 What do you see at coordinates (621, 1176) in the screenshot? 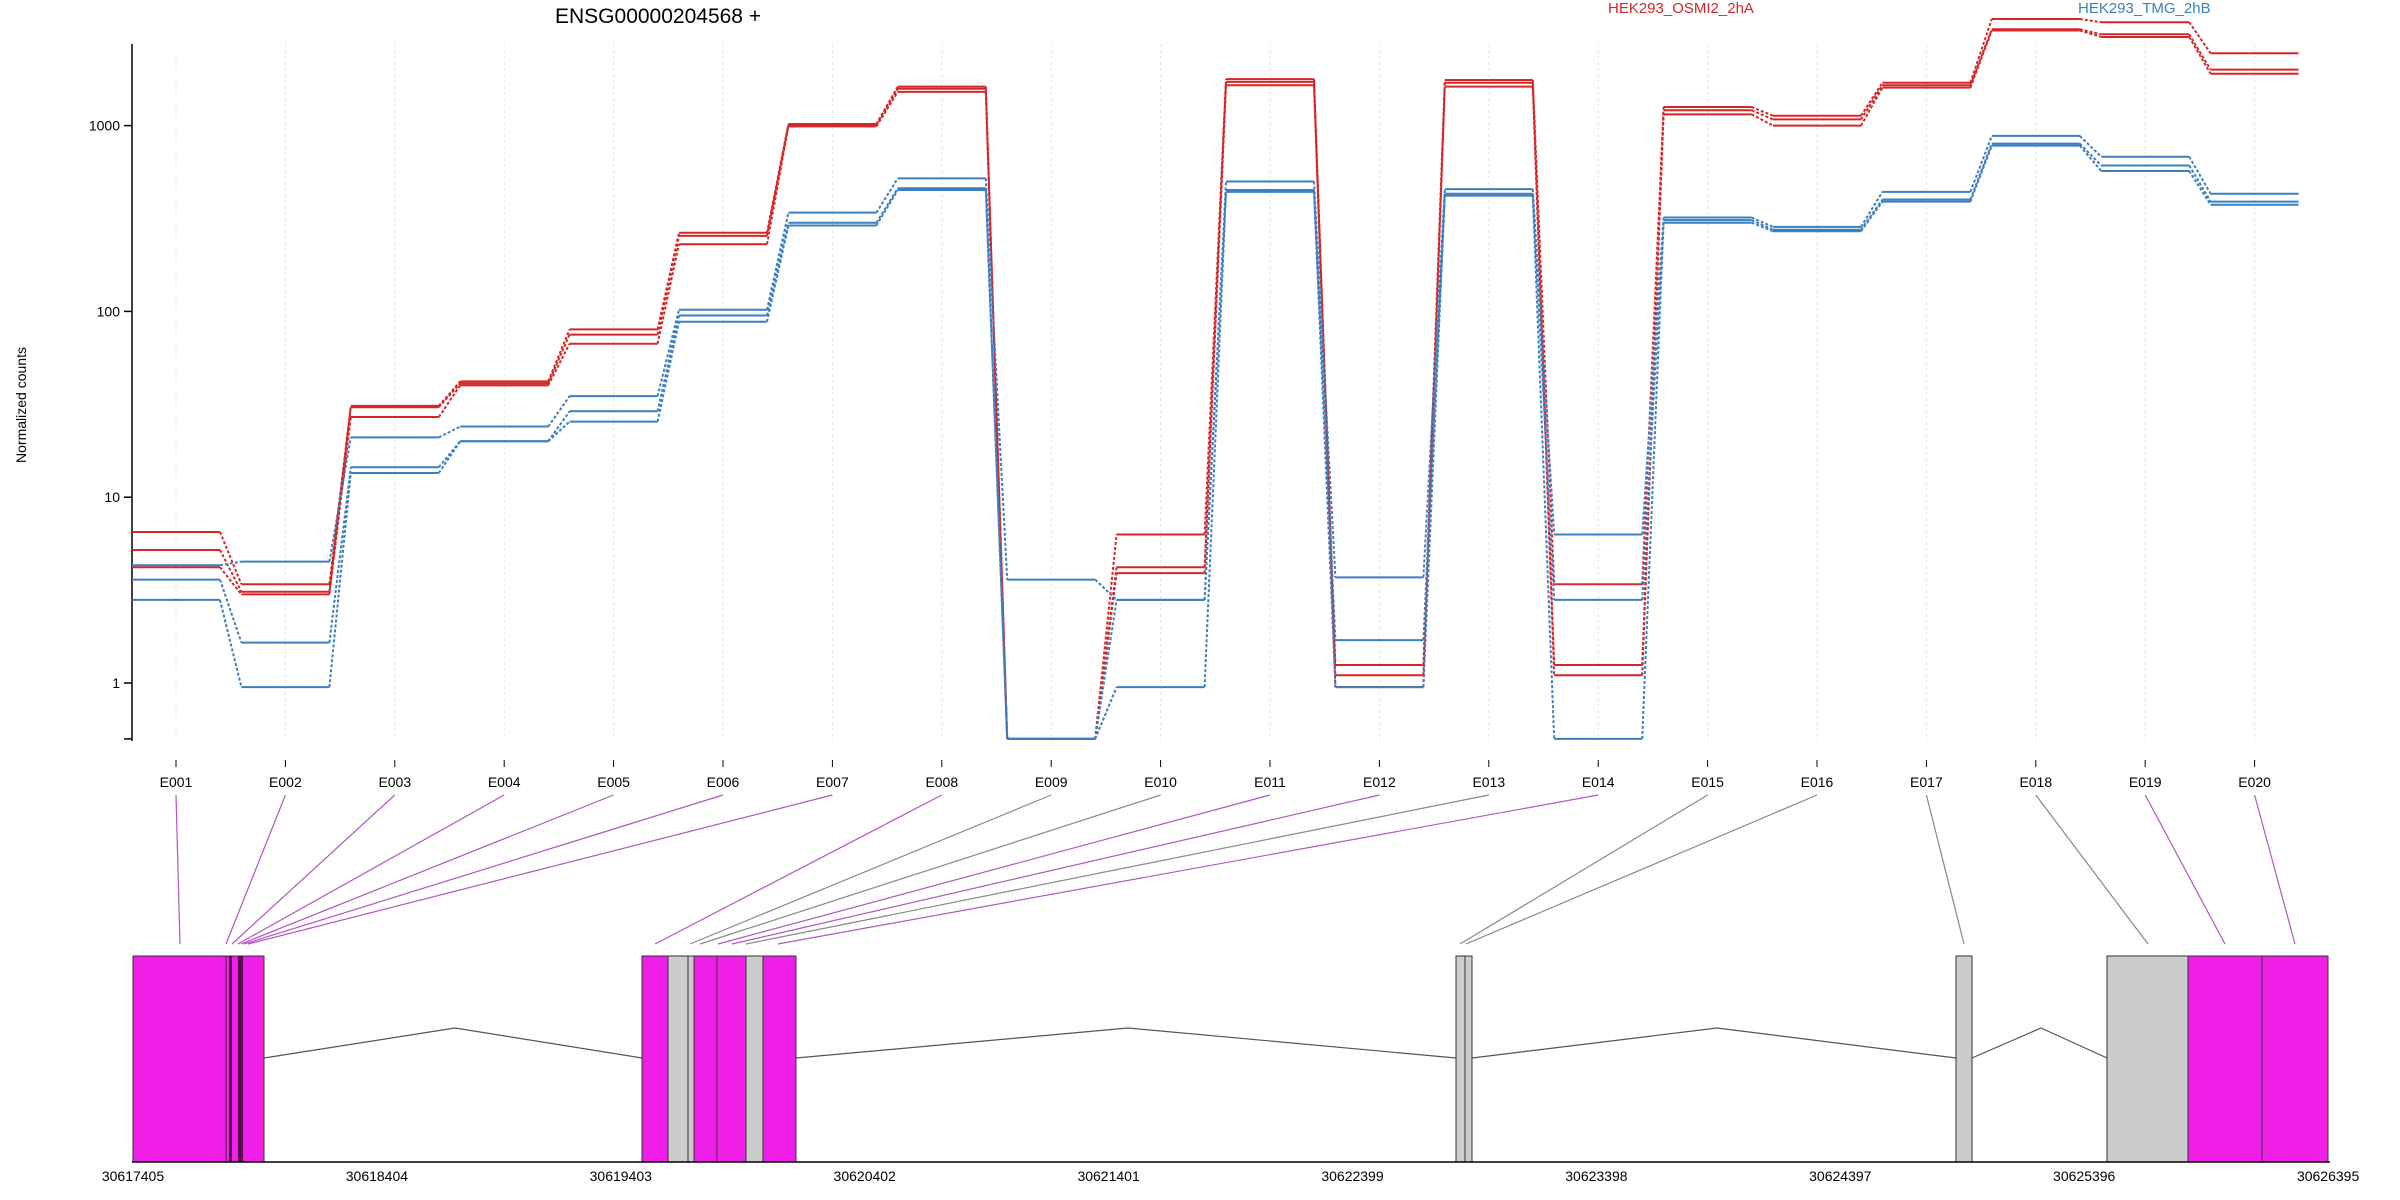
I see `coordinate-label: 30619403` at bounding box center [621, 1176].